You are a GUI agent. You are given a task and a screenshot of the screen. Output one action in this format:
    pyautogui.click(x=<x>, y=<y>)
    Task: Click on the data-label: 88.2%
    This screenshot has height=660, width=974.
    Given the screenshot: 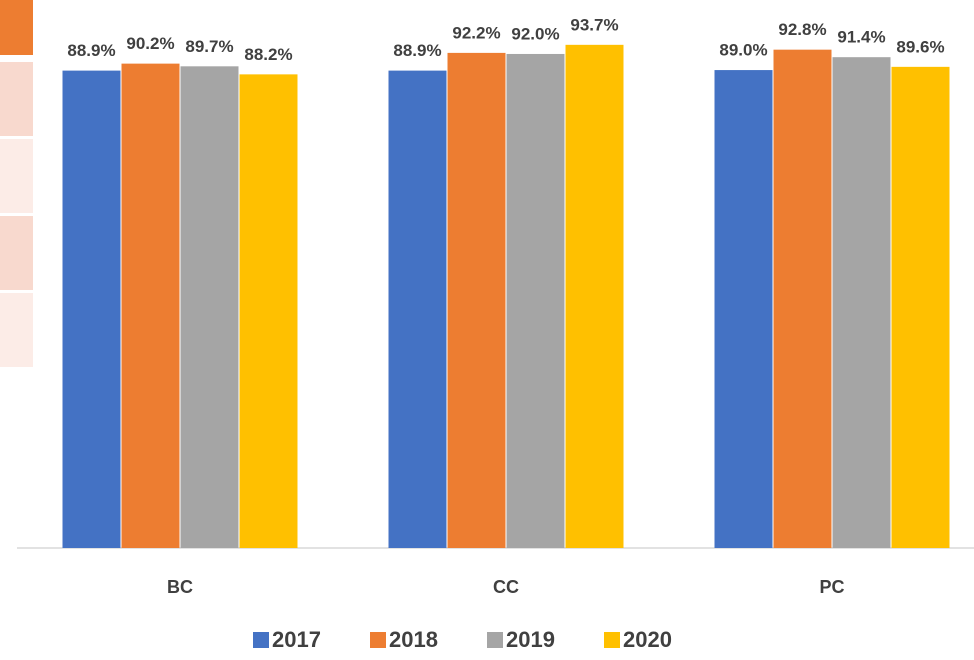 What is the action you would take?
    pyautogui.click(x=268, y=54)
    